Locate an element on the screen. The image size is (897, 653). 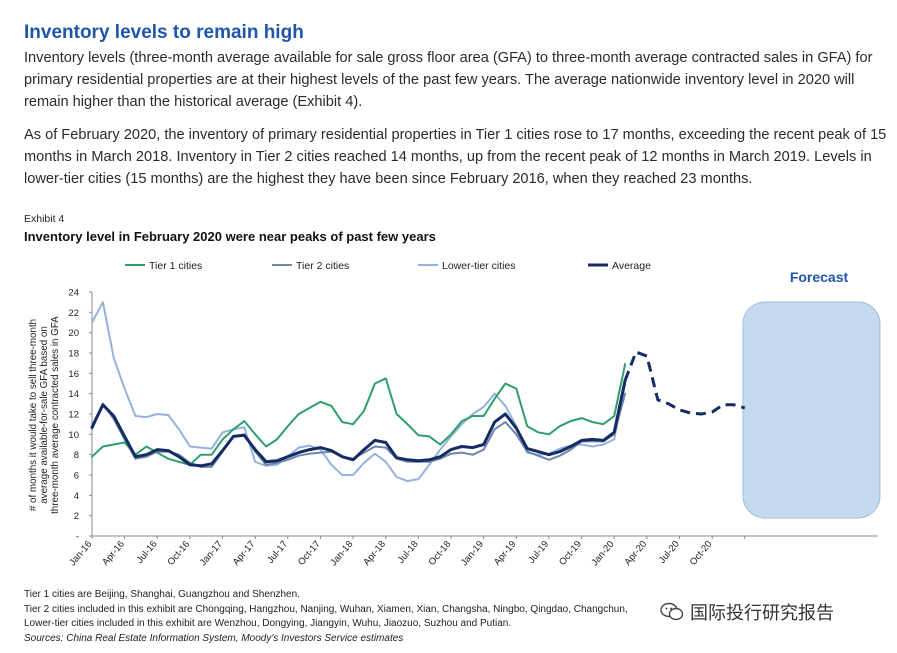
watermark: 国际投行研究报告 is located at coordinates (747, 612).